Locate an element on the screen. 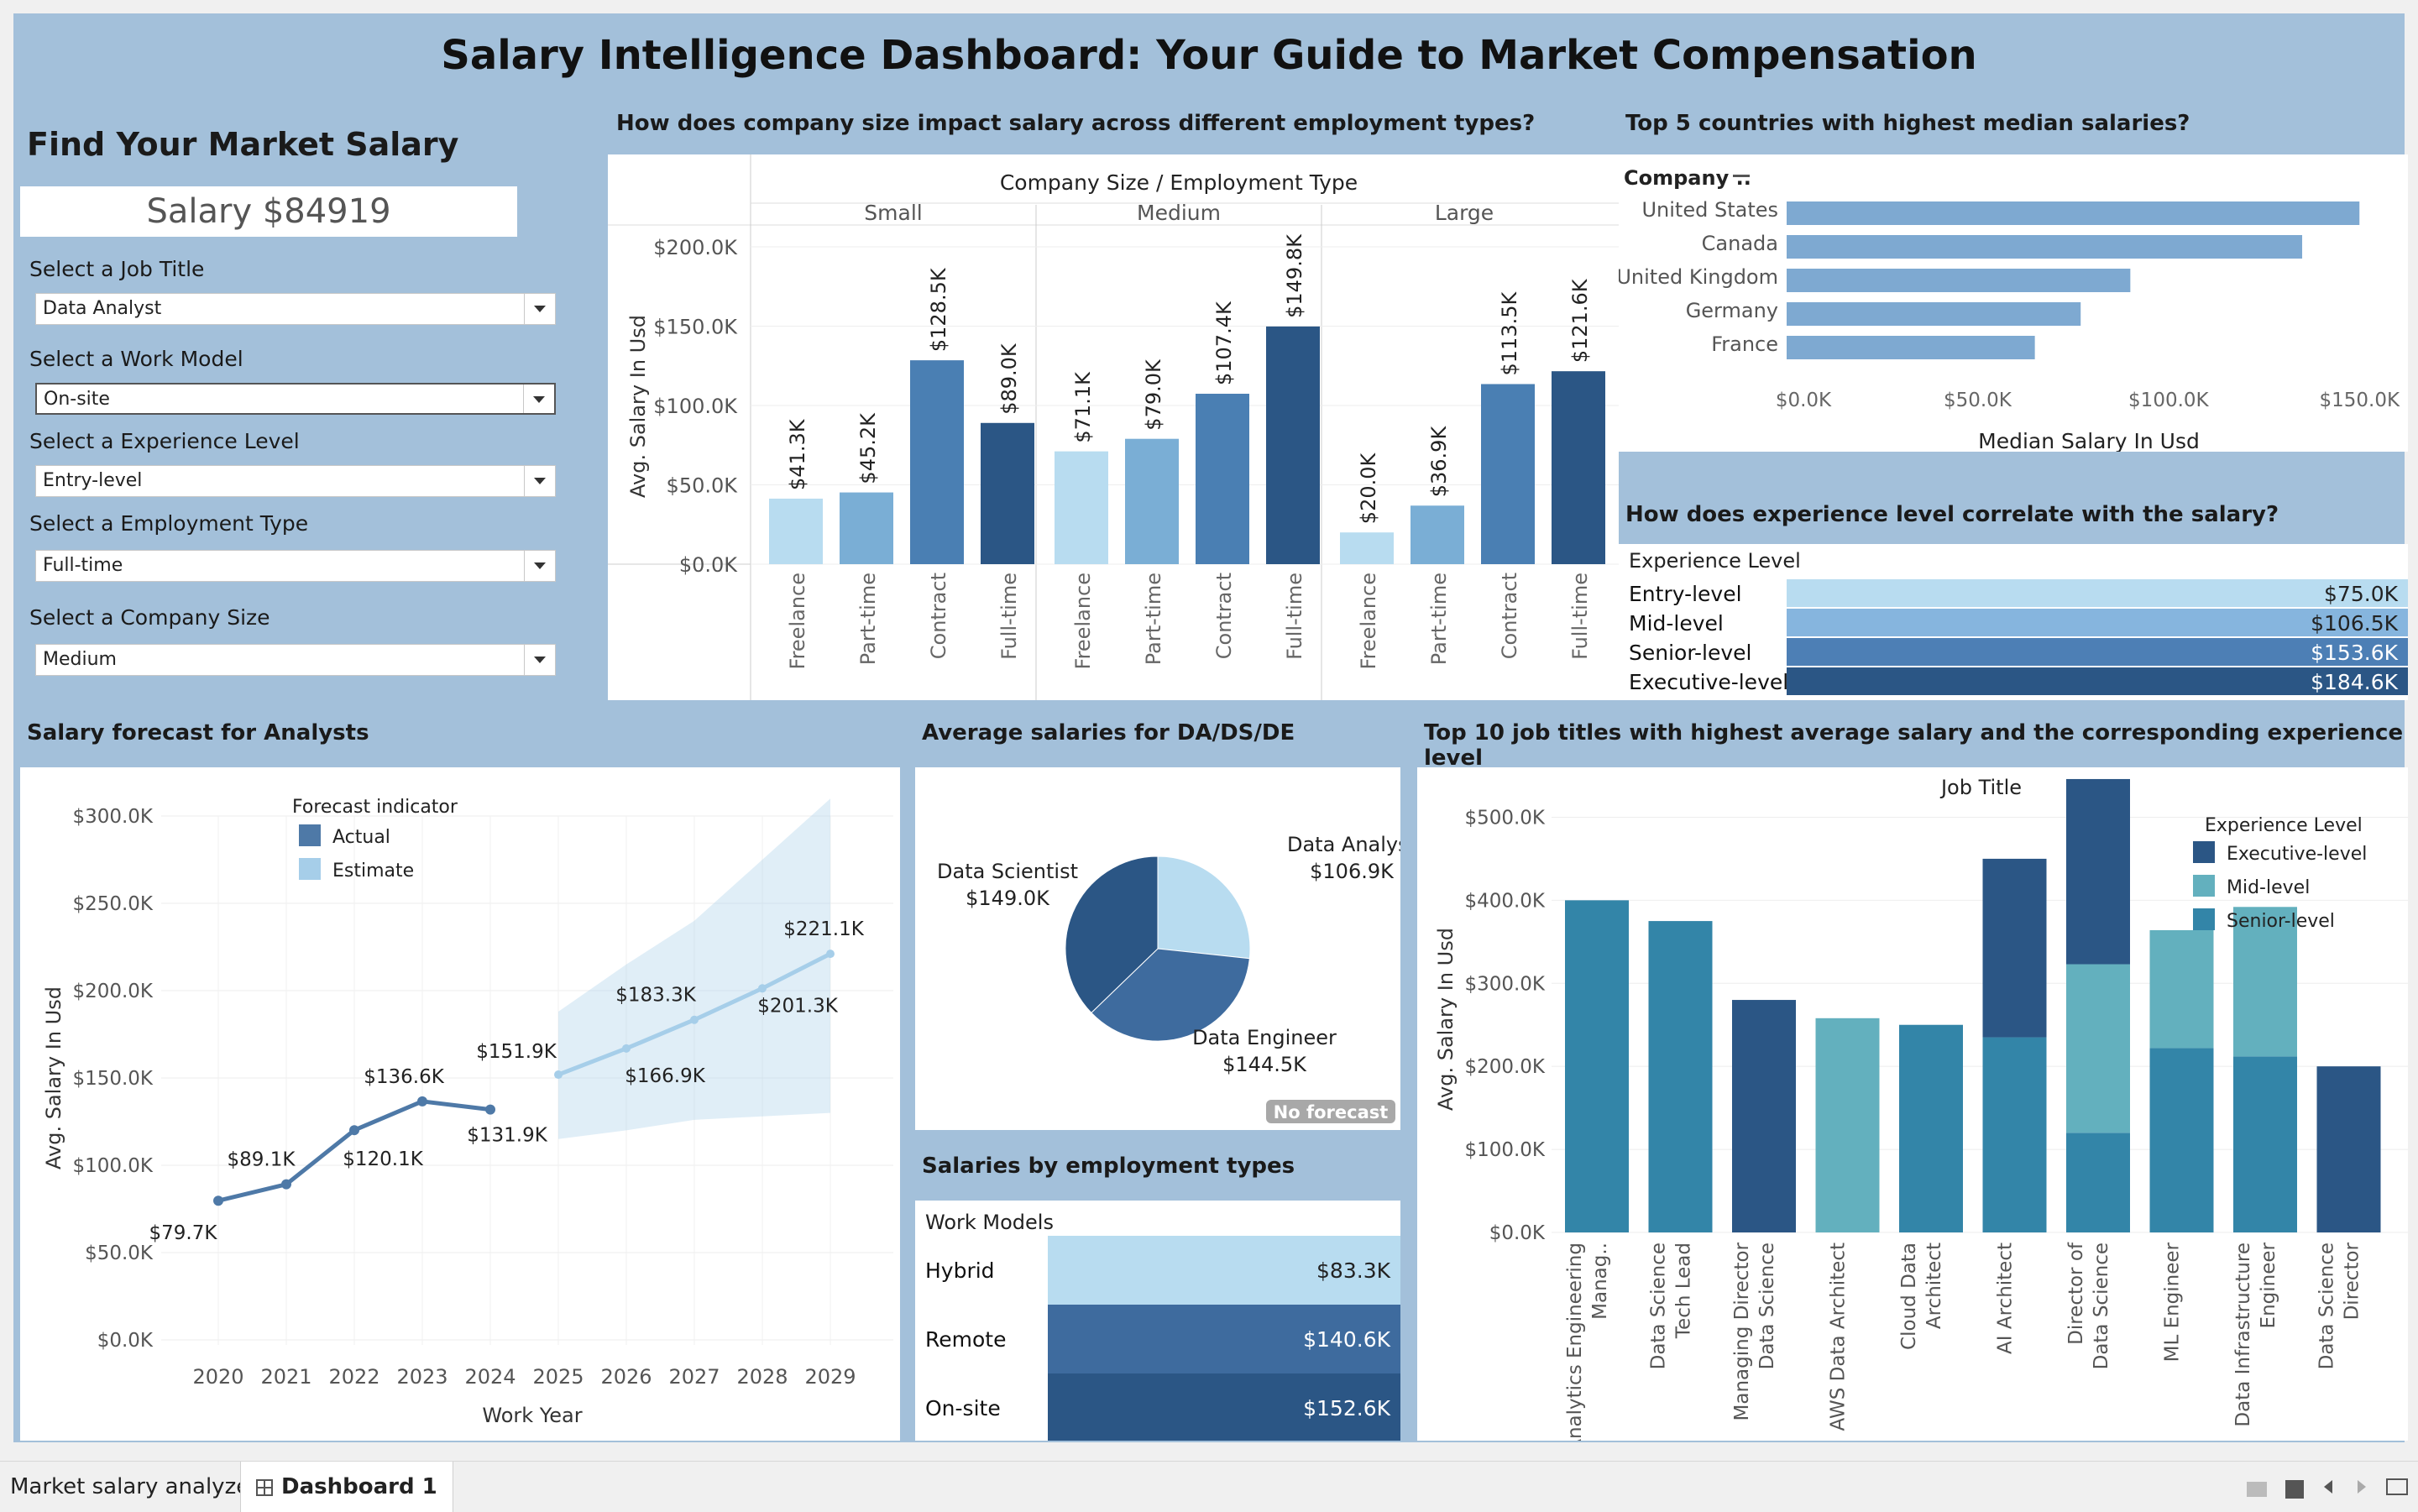  employment-type-label: Select a Employment Type is located at coordinates (169, 523).